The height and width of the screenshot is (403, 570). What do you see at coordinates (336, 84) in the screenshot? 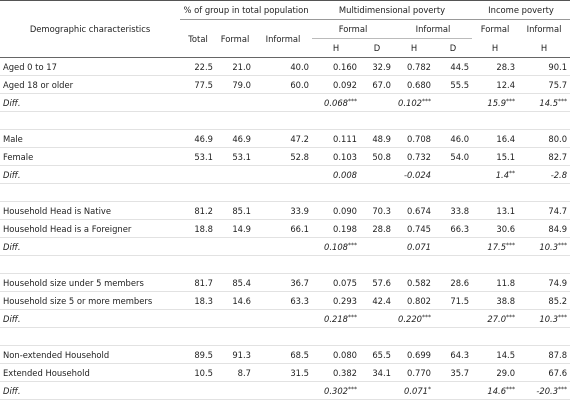
I see `cell: 0.092` at bounding box center [336, 84].